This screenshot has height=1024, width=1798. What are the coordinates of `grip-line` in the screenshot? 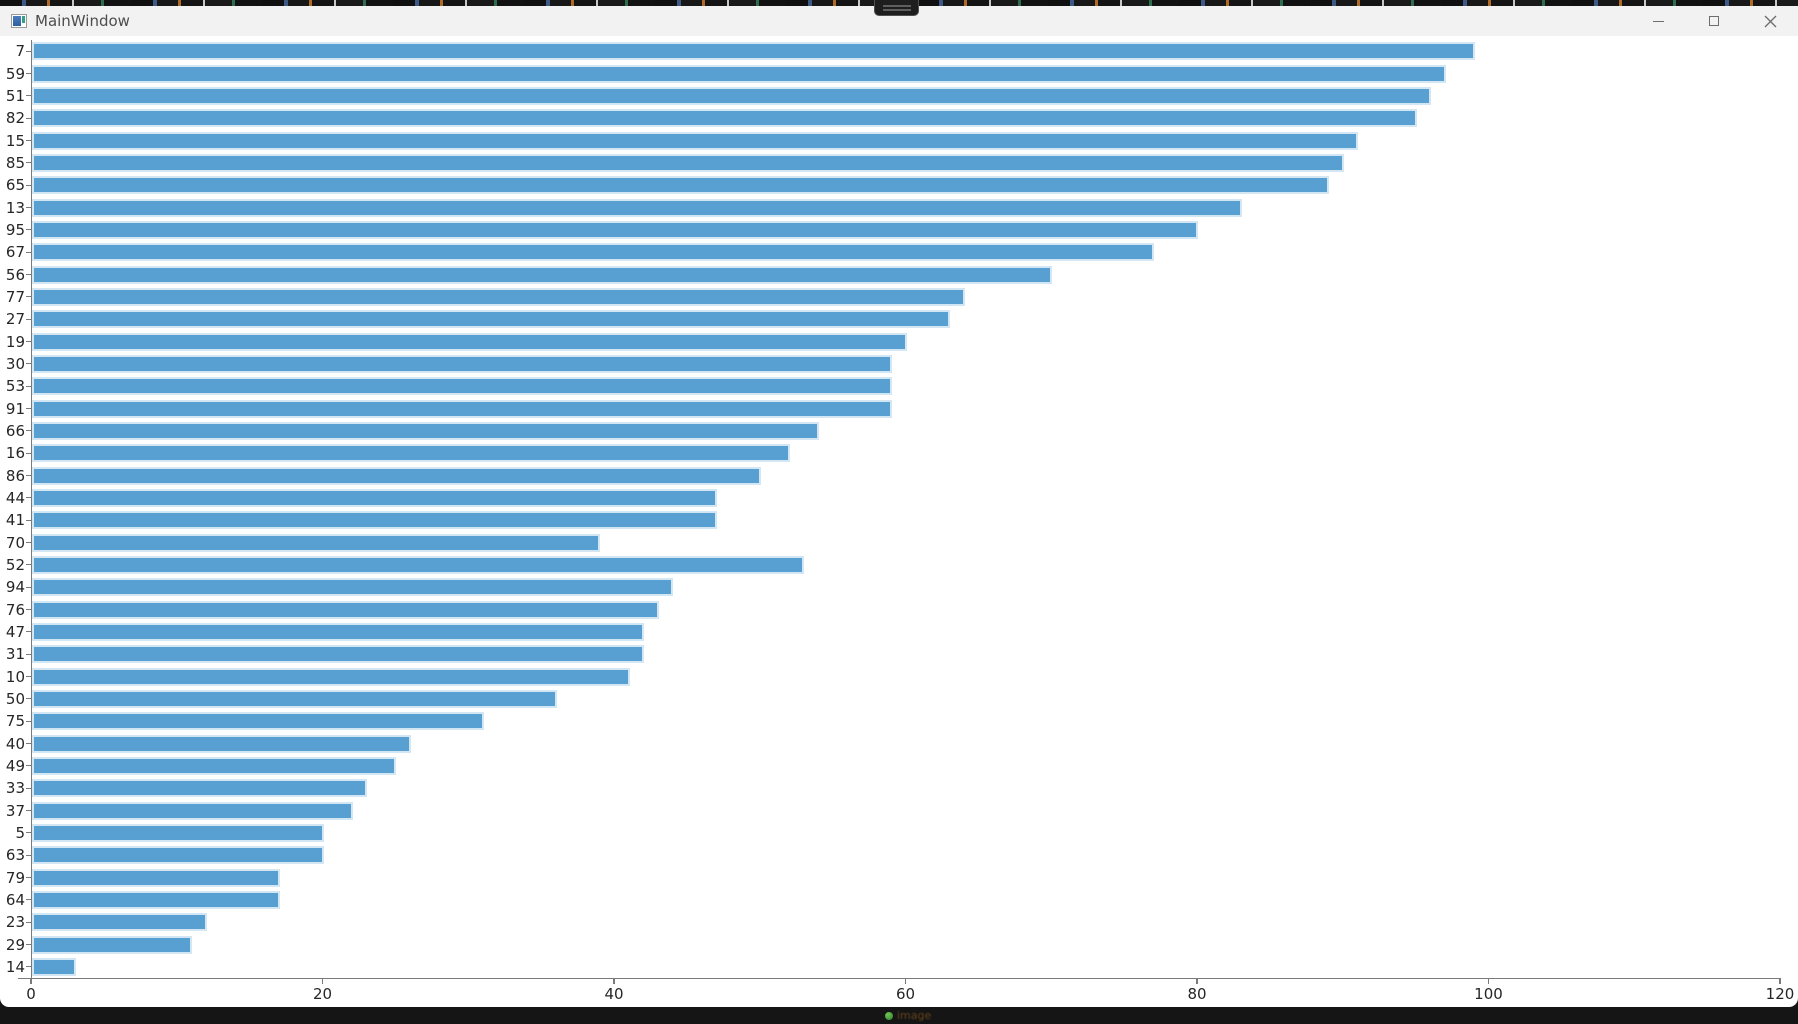 It's located at (896, 5).